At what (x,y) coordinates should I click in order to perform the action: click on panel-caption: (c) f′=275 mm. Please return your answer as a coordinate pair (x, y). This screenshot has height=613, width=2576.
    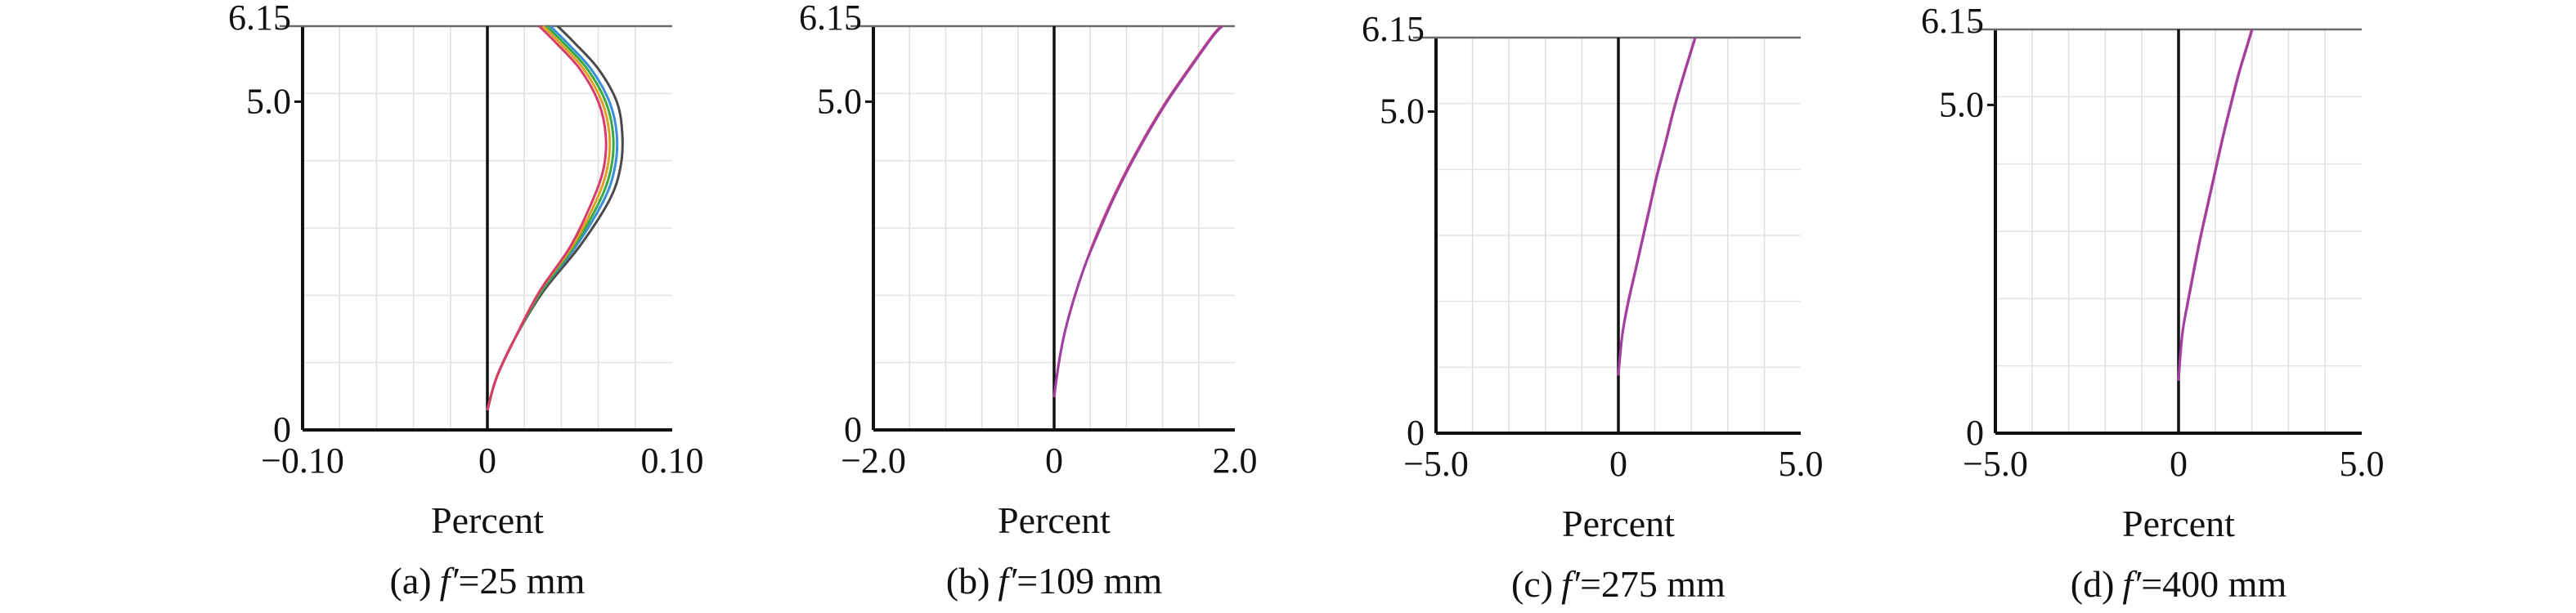
    Looking at the image, I should click on (1619, 584).